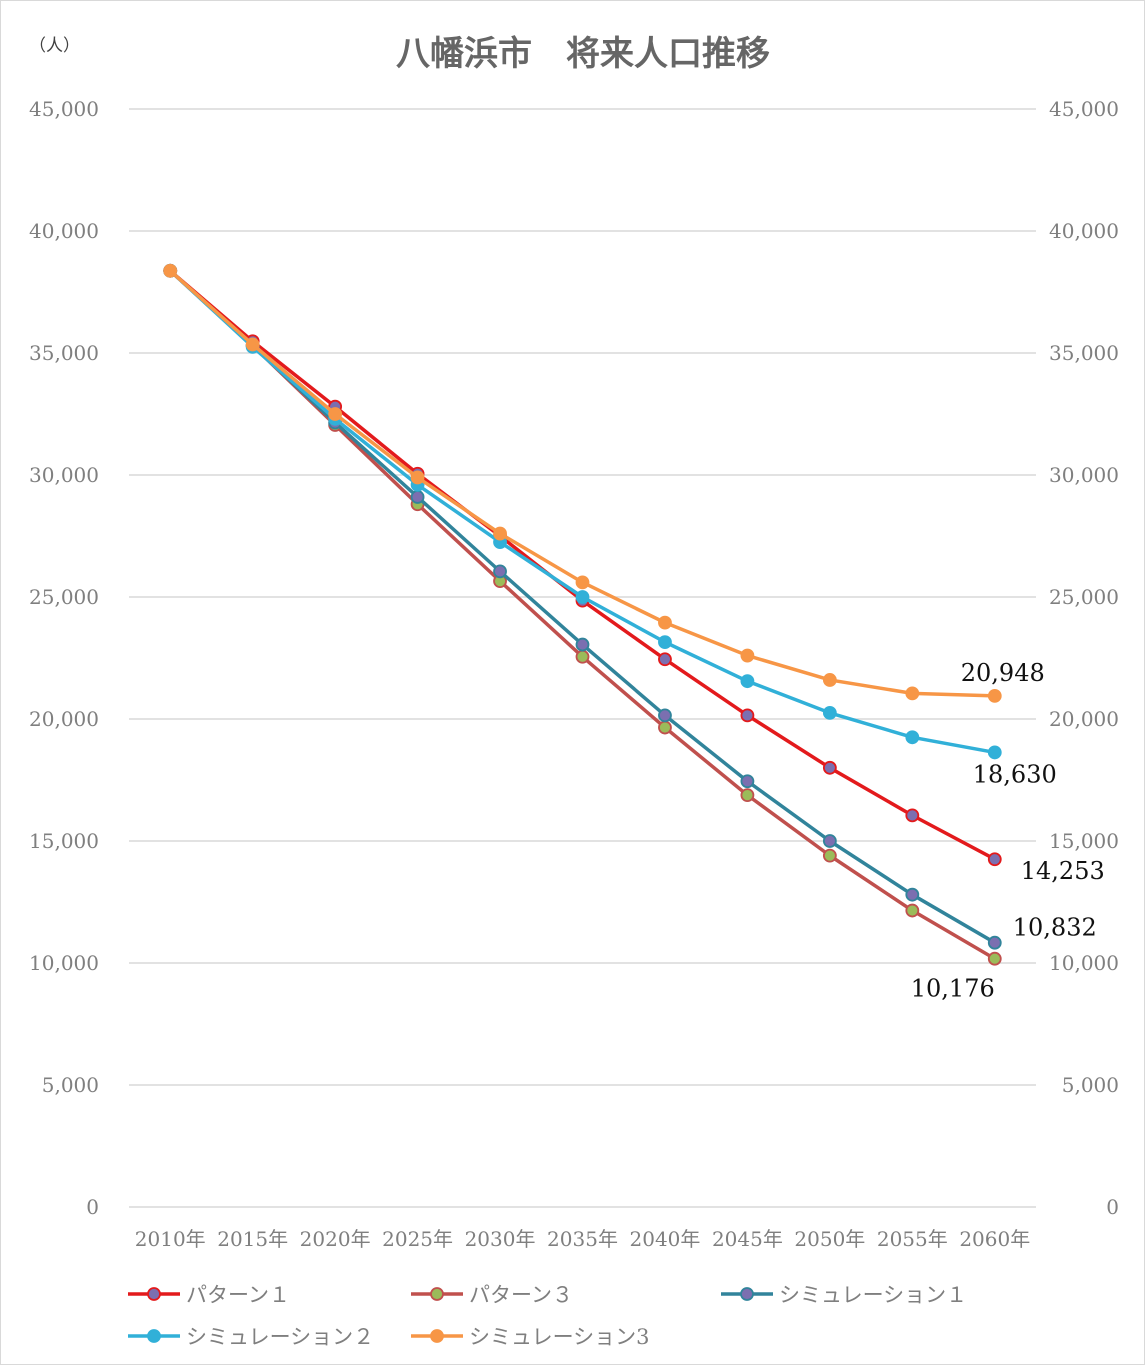 Image resolution: width=1145 pixels, height=1366 pixels. I want to click on y2-tick-label: 40,000, so click(1084, 231).